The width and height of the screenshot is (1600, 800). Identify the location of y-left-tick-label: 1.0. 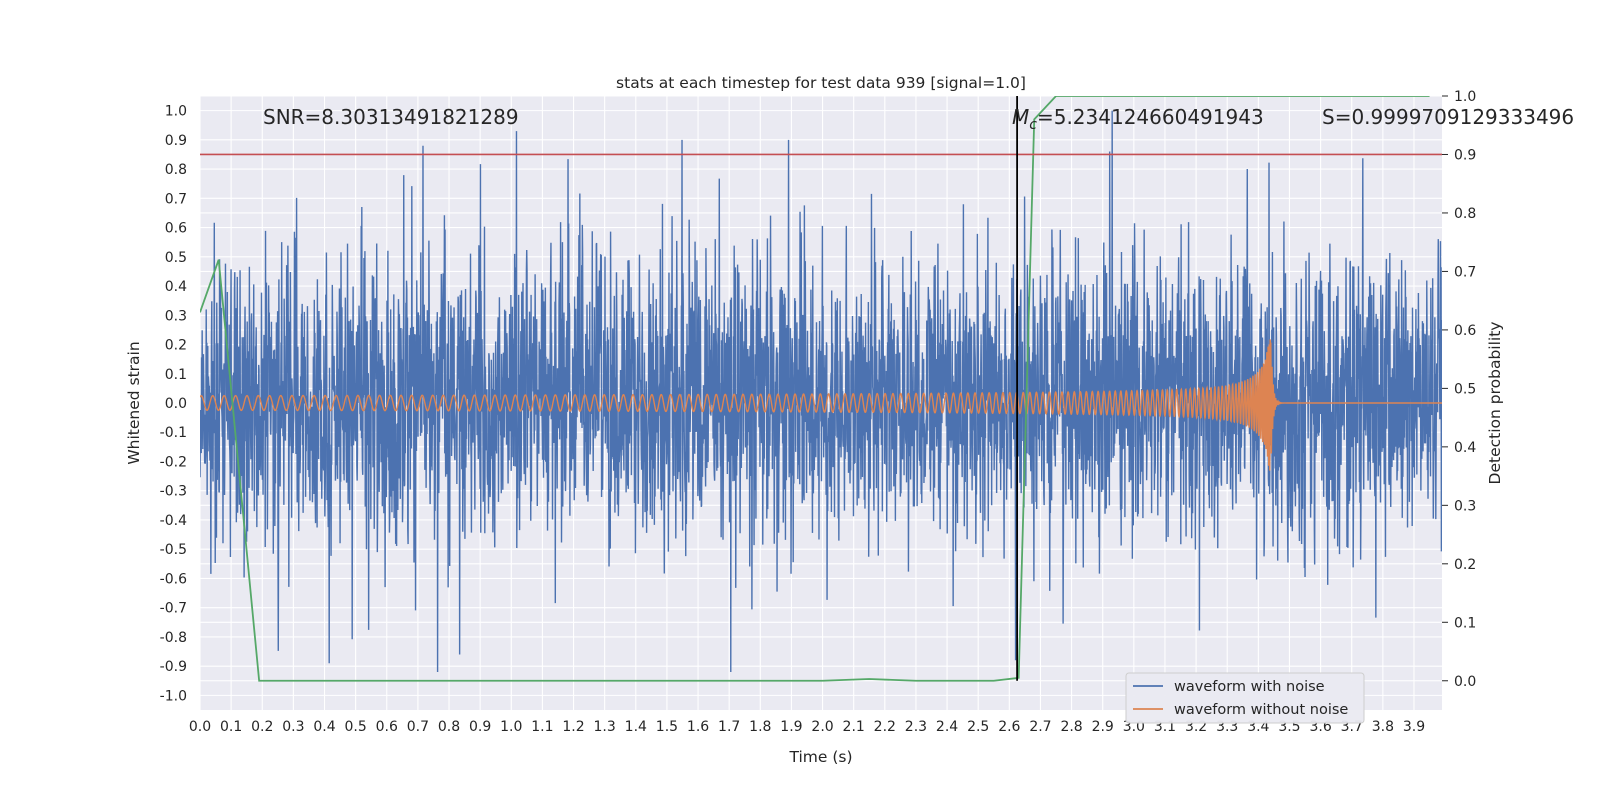
(176, 112).